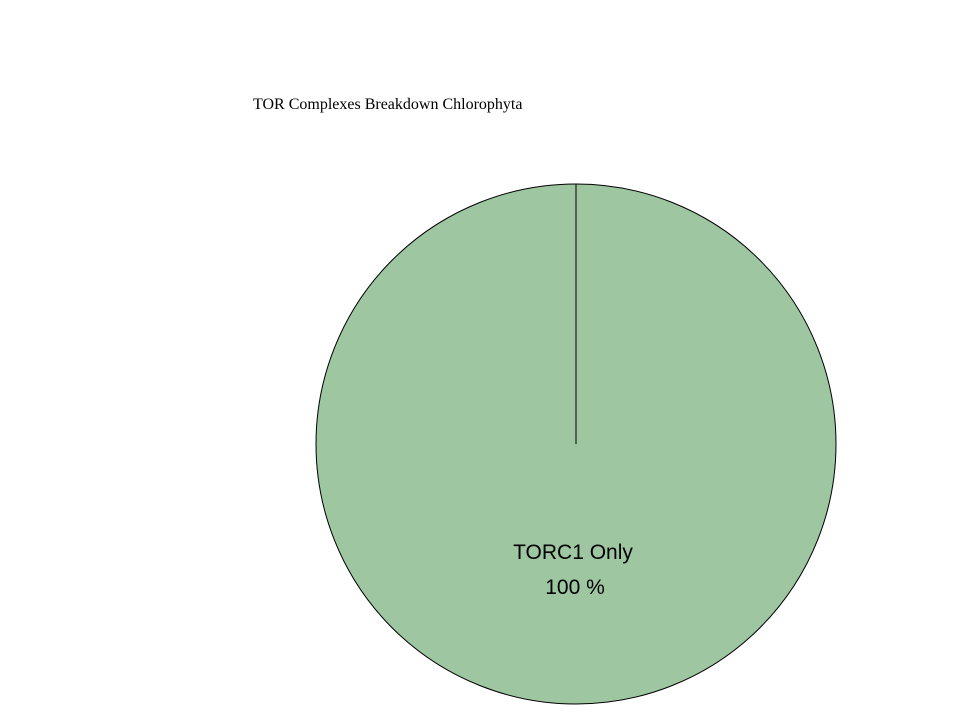  Describe the element at coordinates (573, 570) in the screenshot. I see `pie-labels: TORC1 Only 100 %` at that location.